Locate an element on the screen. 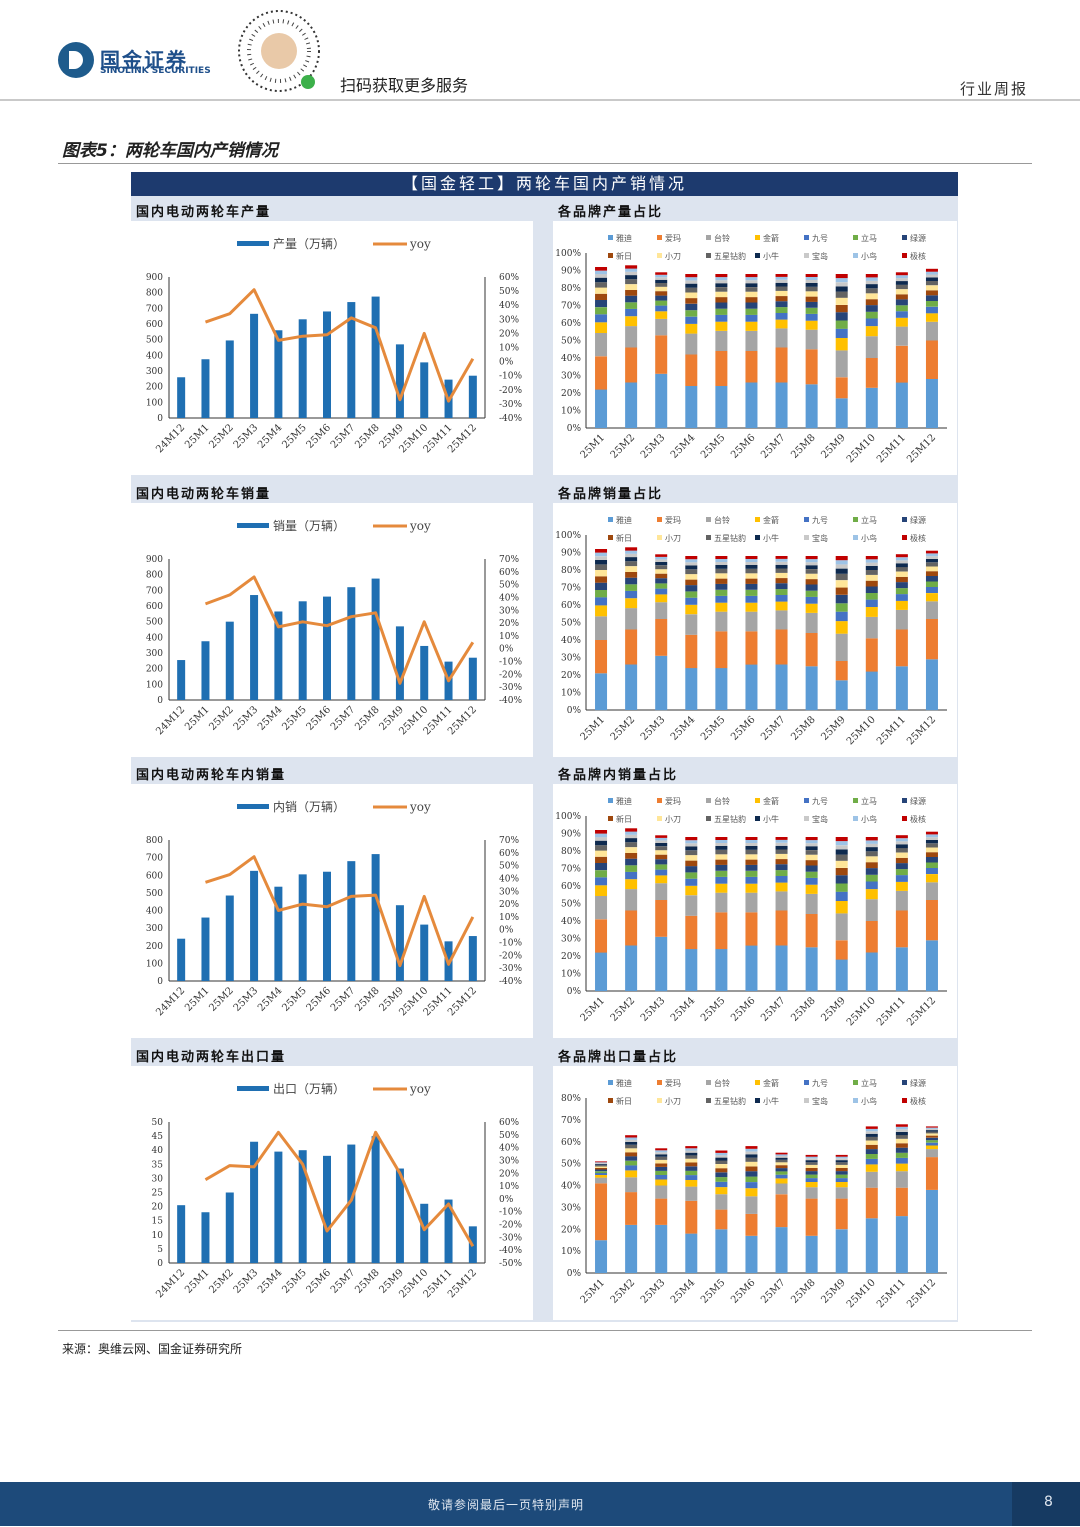 The width and height of the screenshot is (1080, 1527). legend-label: 爱玛 is located at coordinates (673, 238).